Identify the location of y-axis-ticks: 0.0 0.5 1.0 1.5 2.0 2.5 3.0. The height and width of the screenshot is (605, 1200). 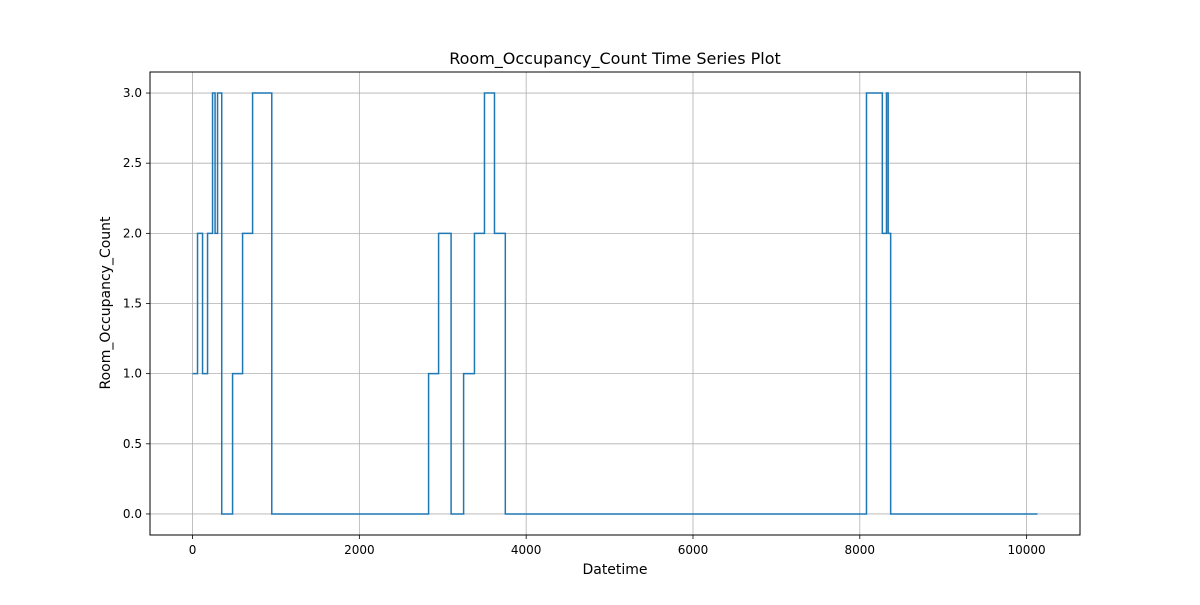
(136, 303).